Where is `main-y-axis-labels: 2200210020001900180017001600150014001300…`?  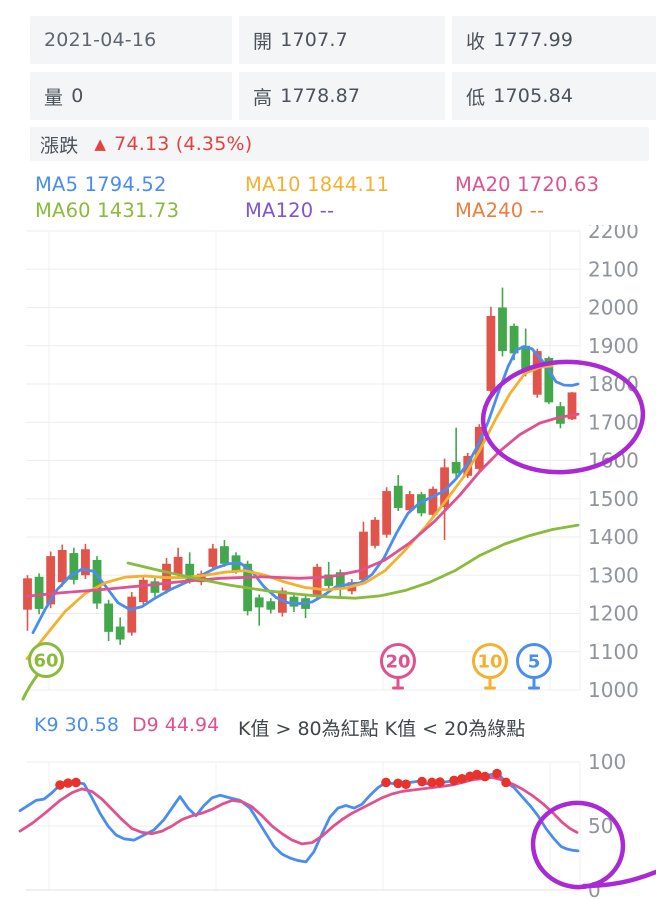 main-y-axis-labels: 2200210020001900180017001600150014001300… is located at coordinates (613, 463).